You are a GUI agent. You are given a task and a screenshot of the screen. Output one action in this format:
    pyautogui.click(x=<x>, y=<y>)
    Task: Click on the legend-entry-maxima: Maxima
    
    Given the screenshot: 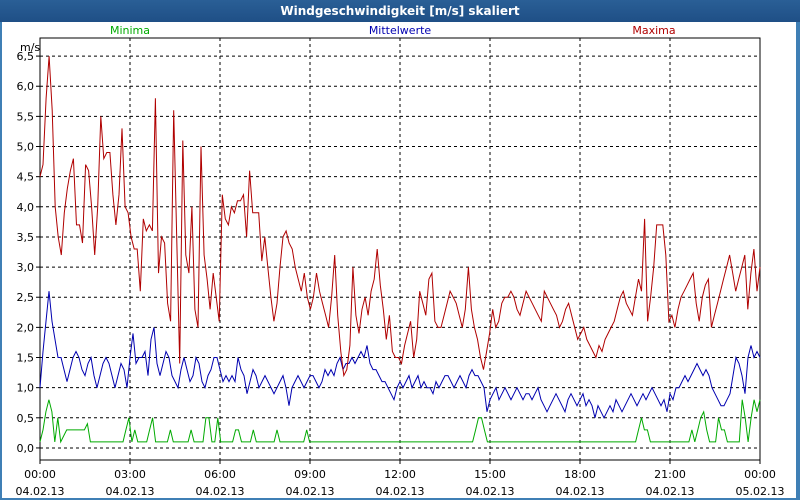 What is the action you would take?
    pyautogui.click(x=653, y=30)
    